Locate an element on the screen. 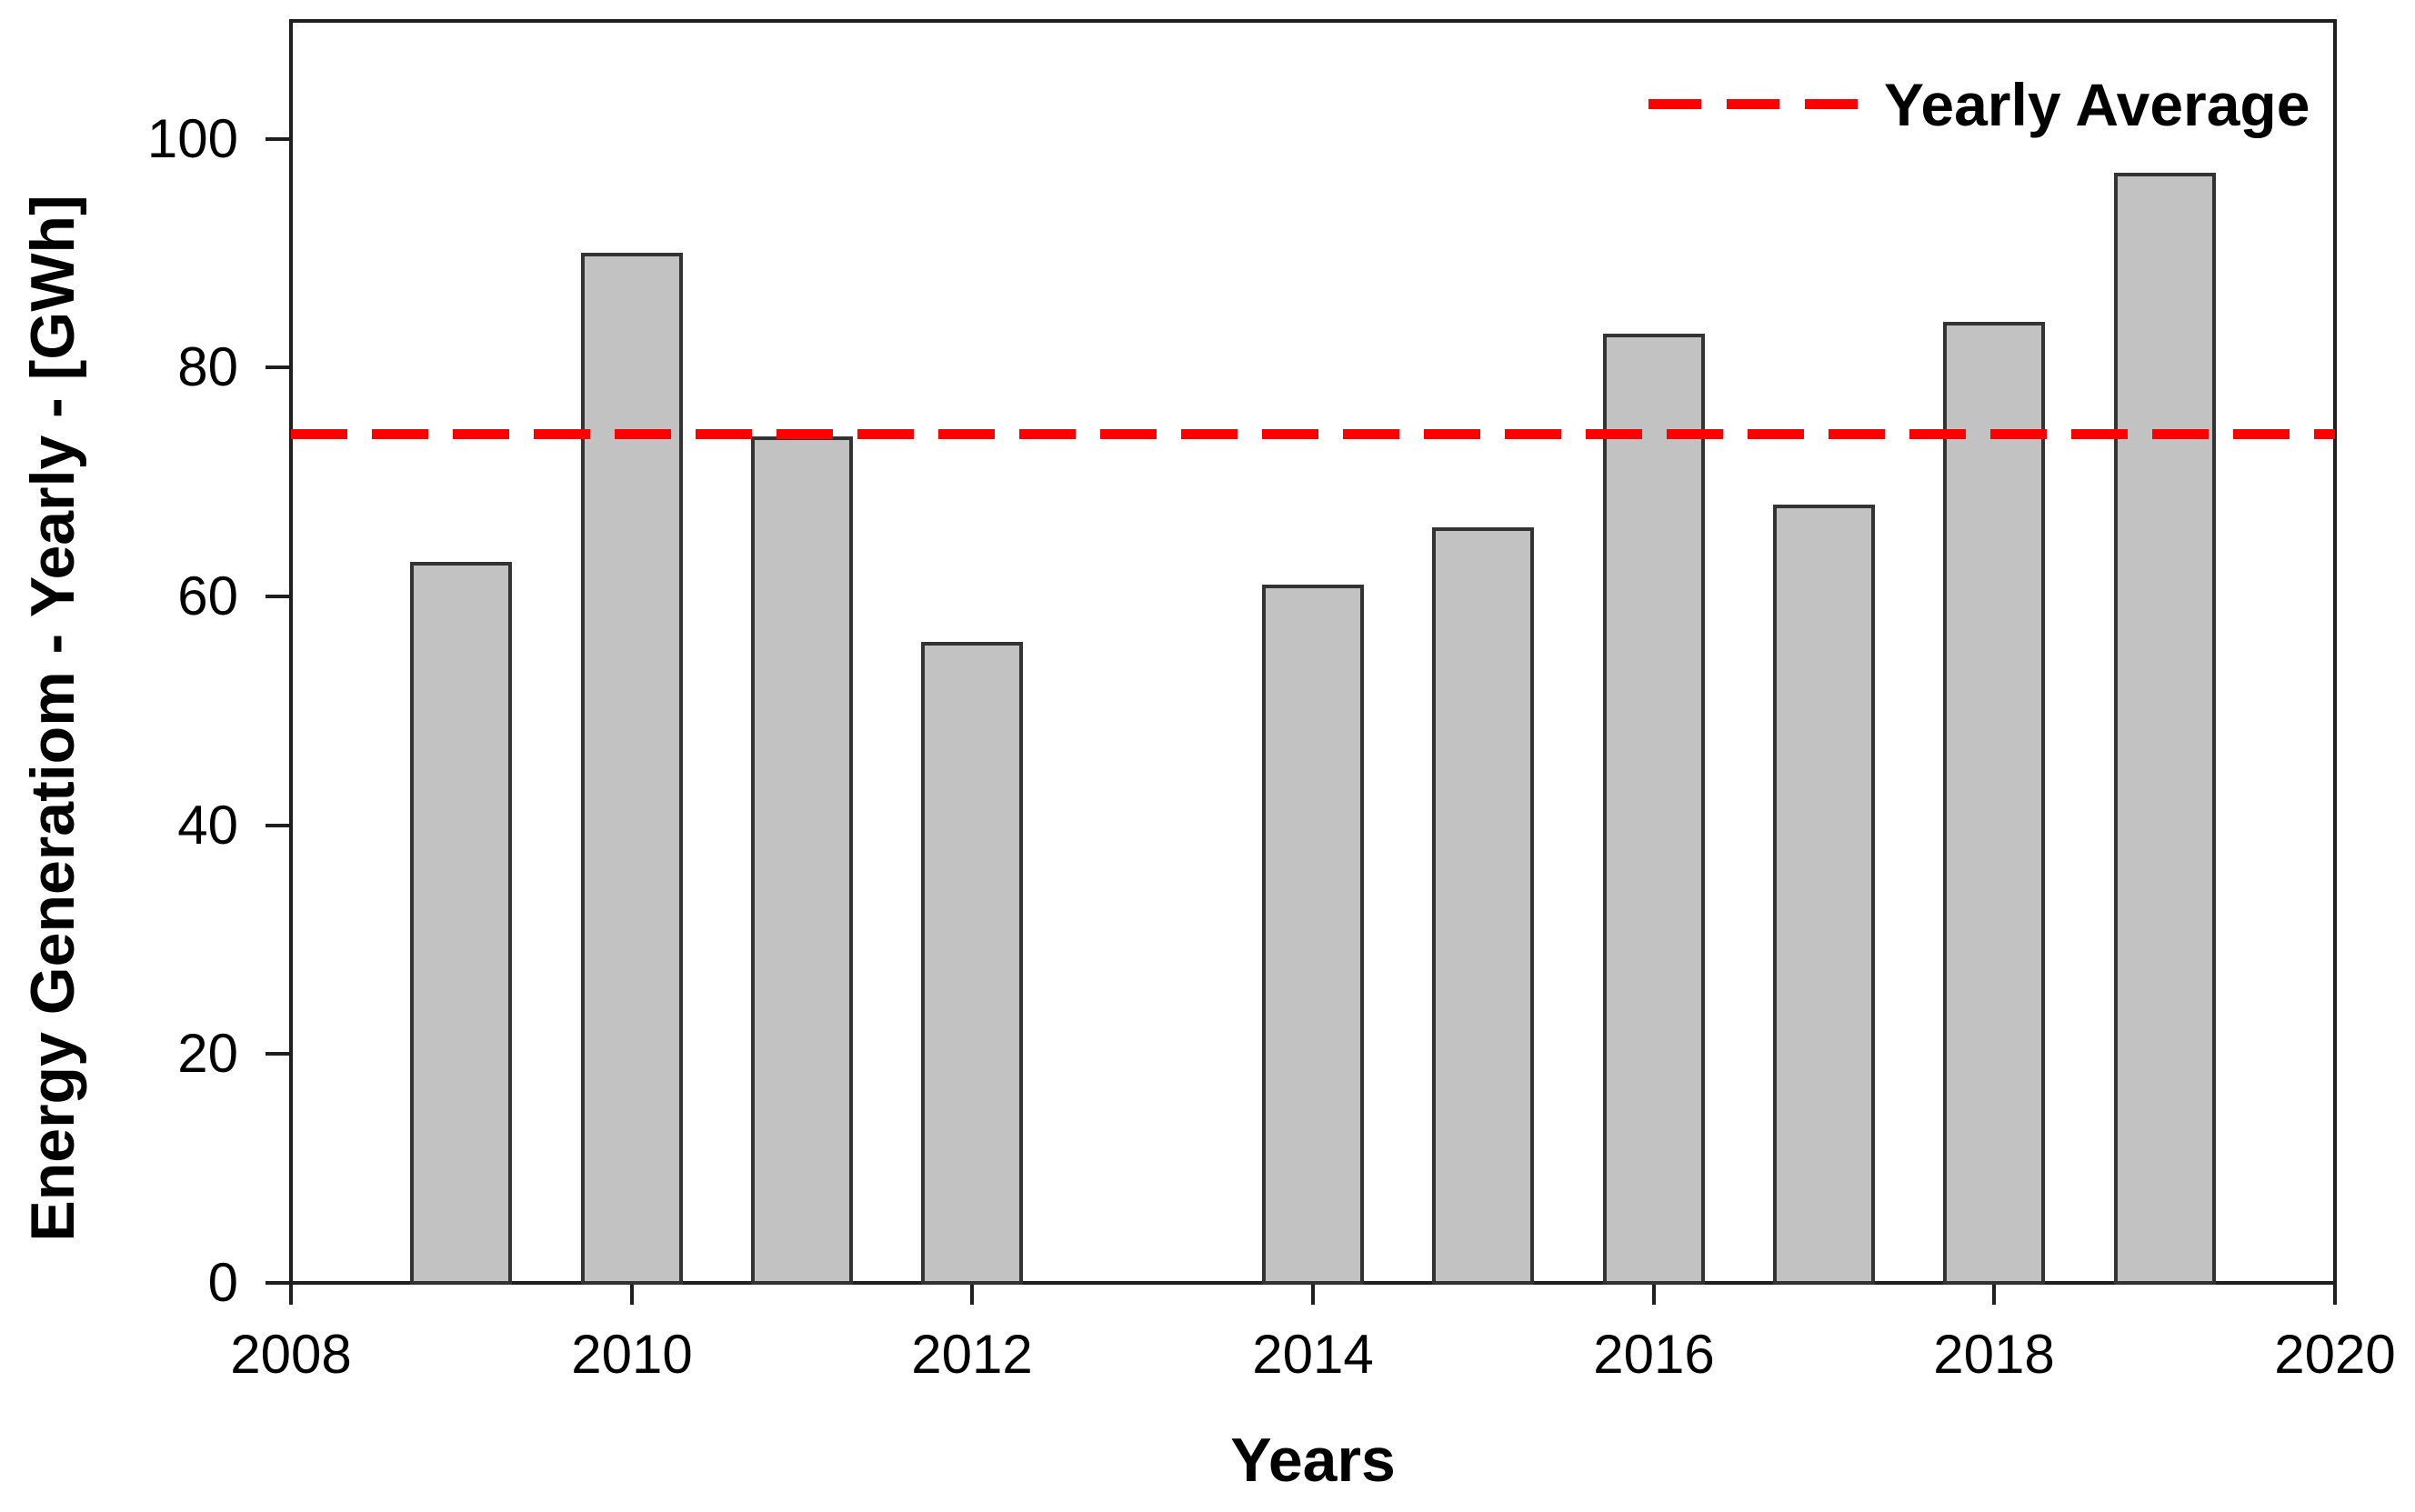  x-tick-label-2014: 2014 is located at coordinates (1313, 1354).